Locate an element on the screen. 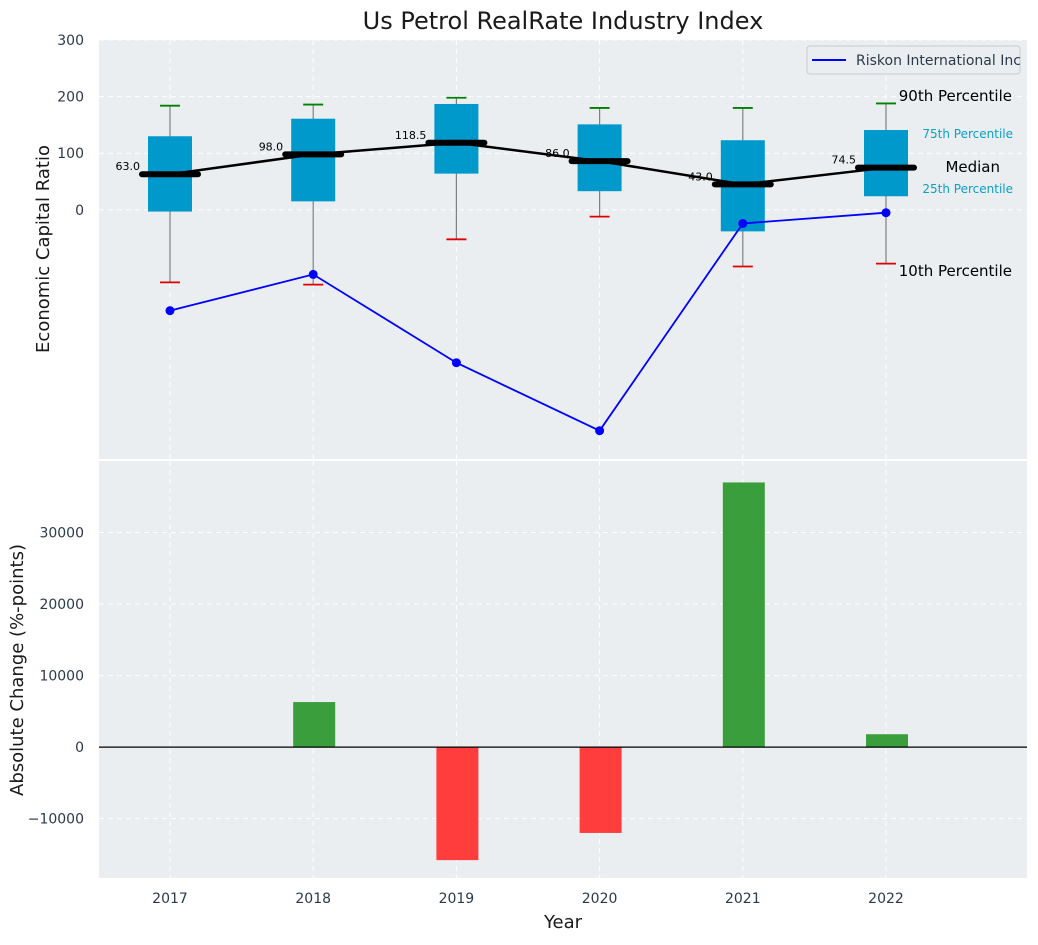  x-tick-label-2019: 2019 is located at coordinates (457, 899).